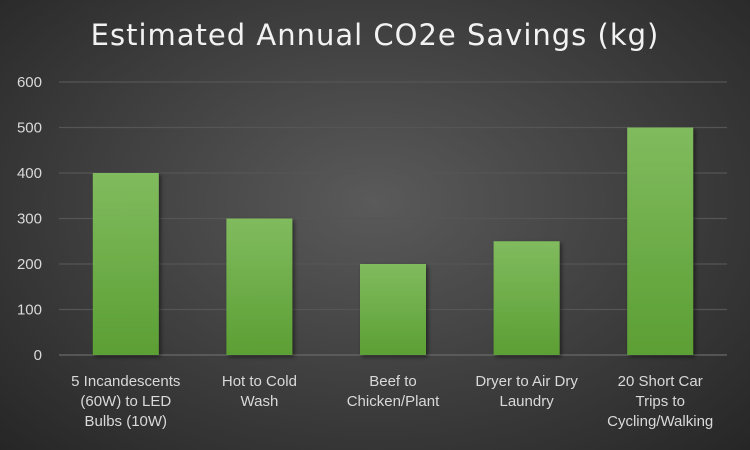 Image resolution: width=750 pixels, height=450 pixels. What do you see at coordinates (125, 381) in the screenshot?
I see `x-category-label: 5 Incandescents` at bounding box center [125, 381].